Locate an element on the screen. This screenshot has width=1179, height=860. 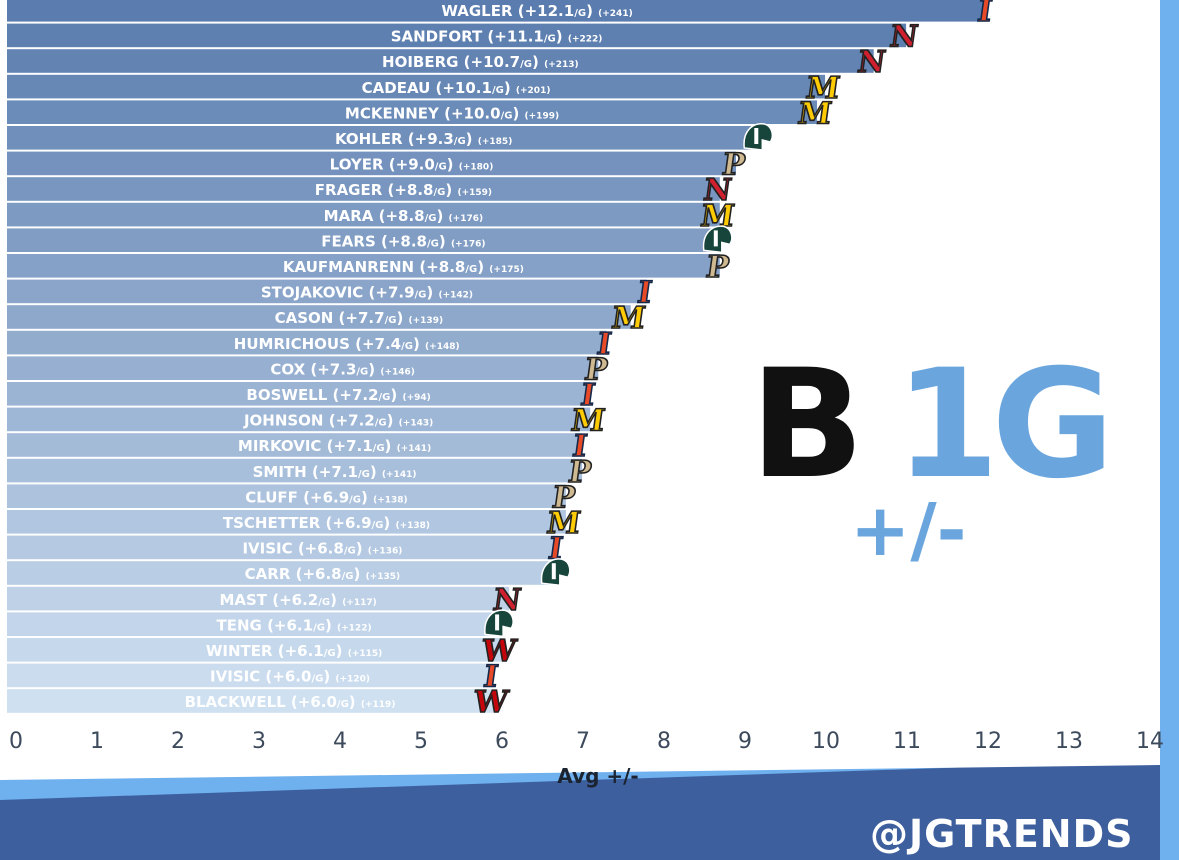
bar-kohler is located at coordinates (384, 138).